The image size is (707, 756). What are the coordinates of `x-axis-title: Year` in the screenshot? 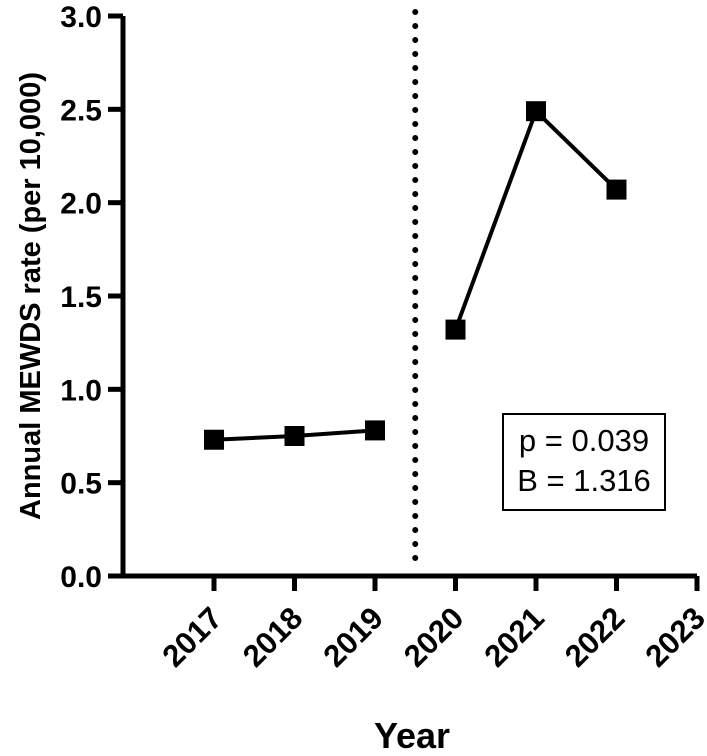 It's located at (412, 735).